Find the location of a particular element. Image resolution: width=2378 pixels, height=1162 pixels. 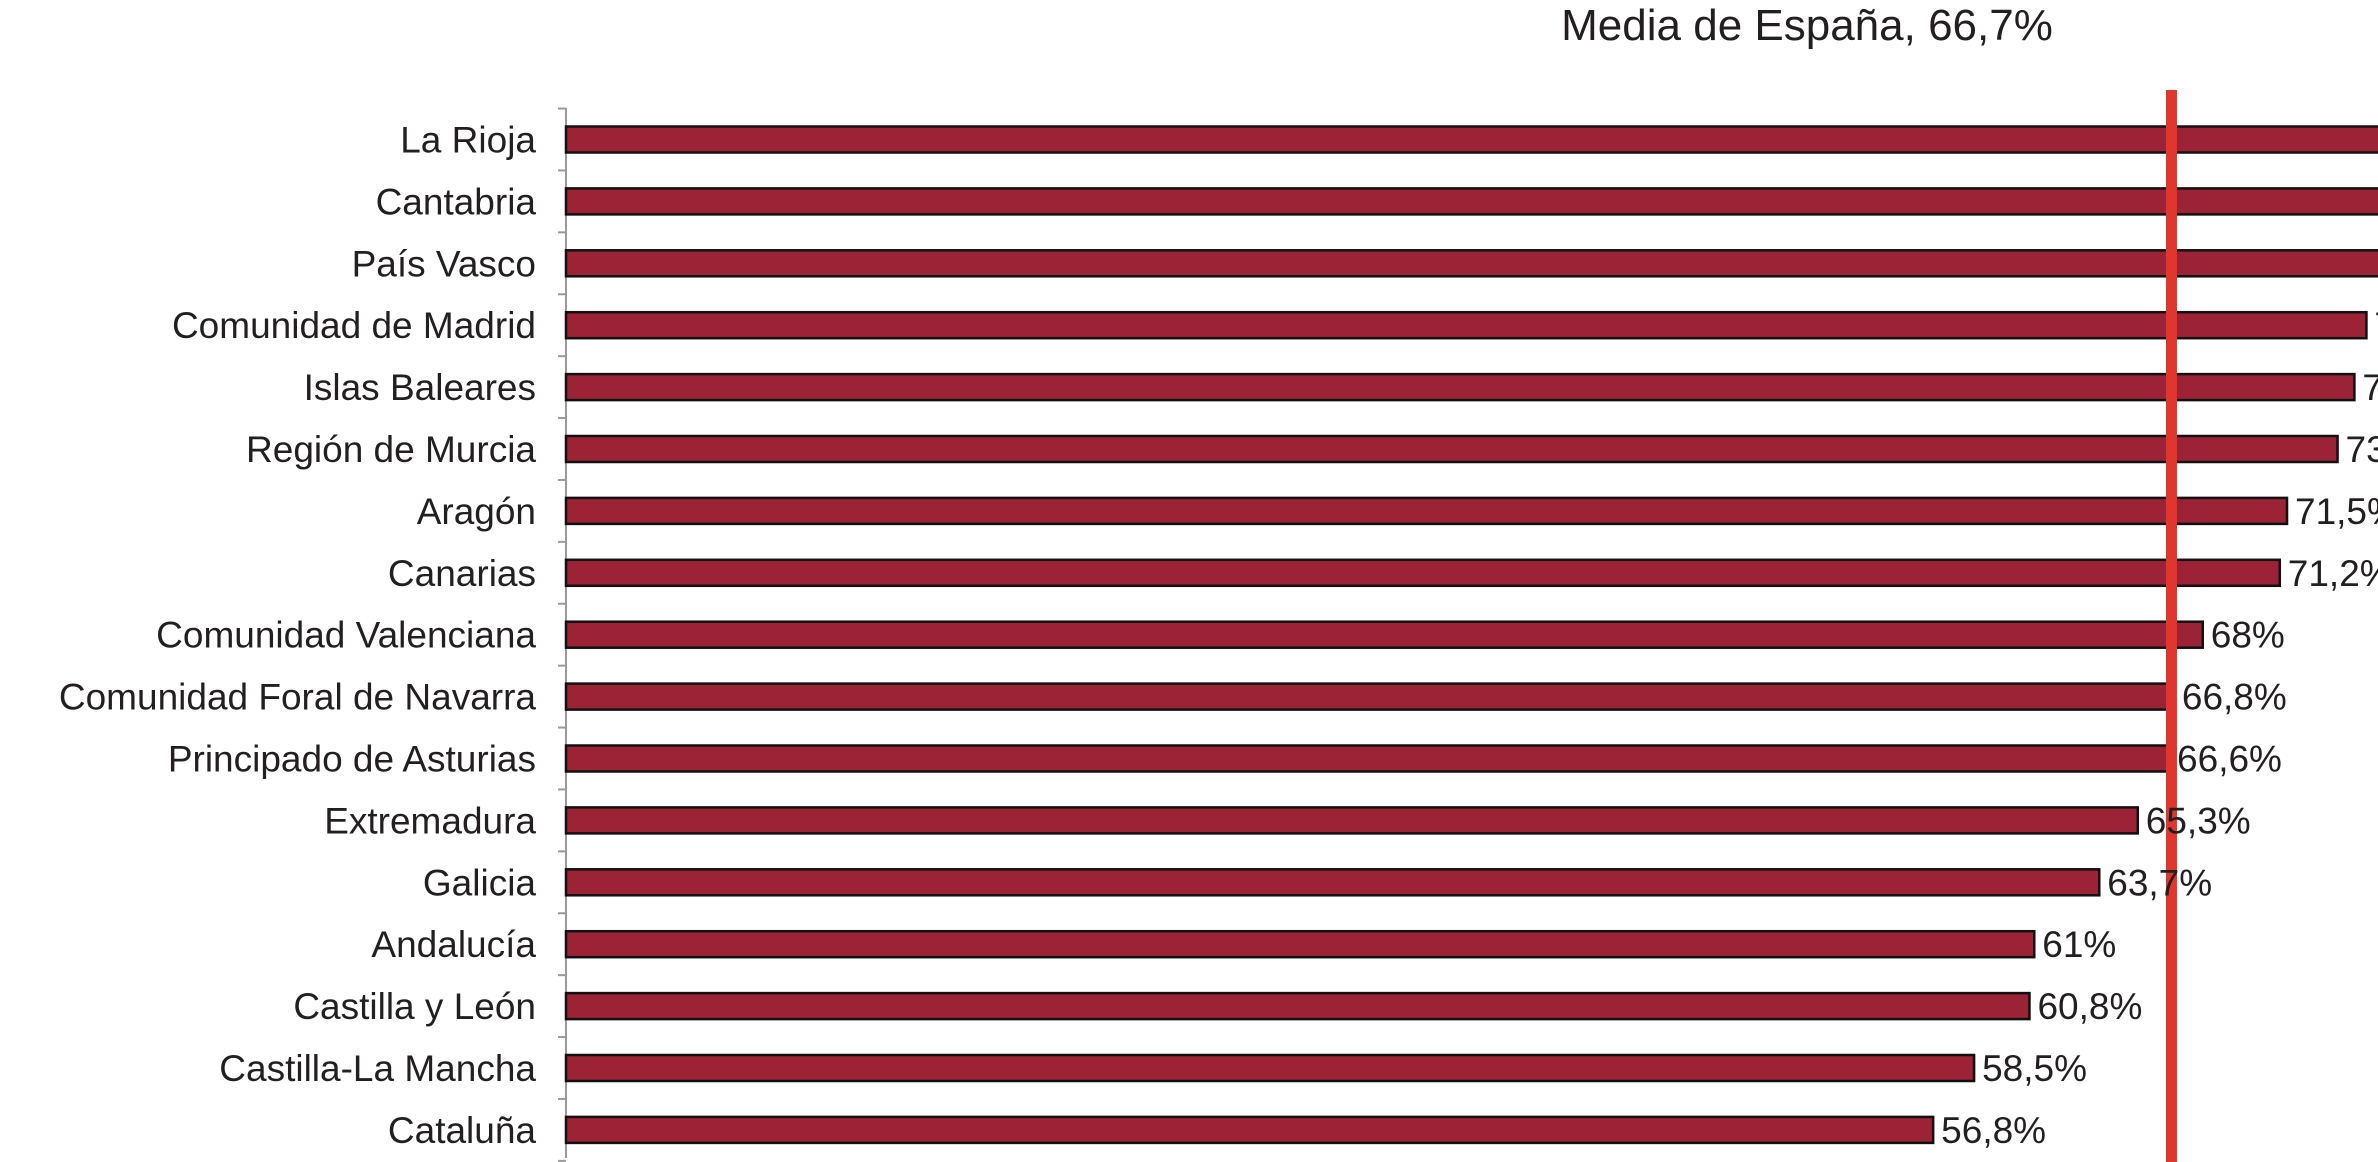

category-label: Canarias is located at coordinates (462, 573).